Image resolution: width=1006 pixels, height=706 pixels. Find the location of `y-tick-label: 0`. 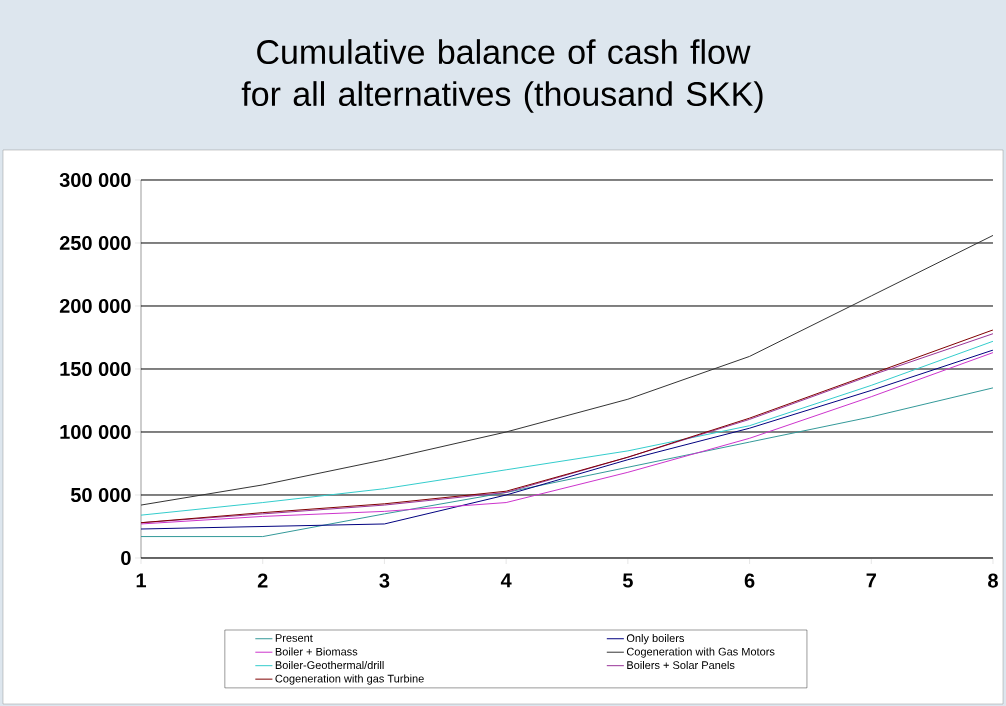

y-tick-label: 0 is located at coordinates (126, 558).